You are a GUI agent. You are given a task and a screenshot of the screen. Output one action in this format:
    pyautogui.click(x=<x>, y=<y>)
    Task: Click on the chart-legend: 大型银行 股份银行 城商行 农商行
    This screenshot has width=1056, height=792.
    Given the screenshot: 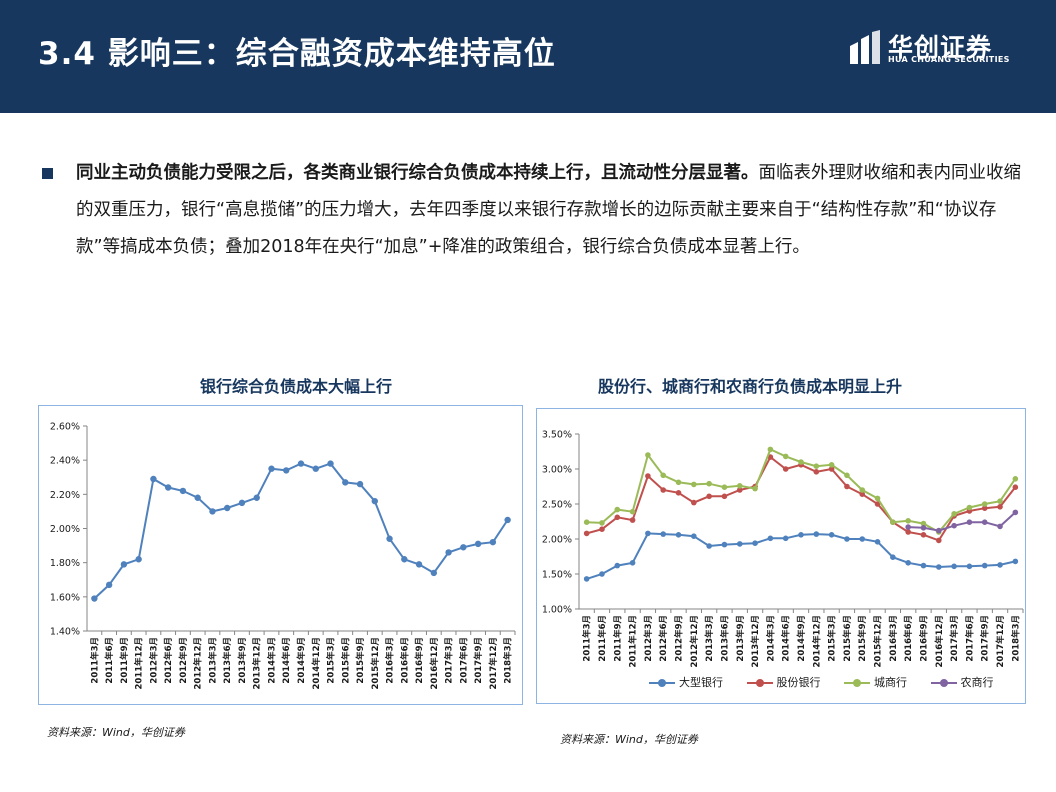 What is the action you would take?
    pyautogui.click(x=831, y=683)
    